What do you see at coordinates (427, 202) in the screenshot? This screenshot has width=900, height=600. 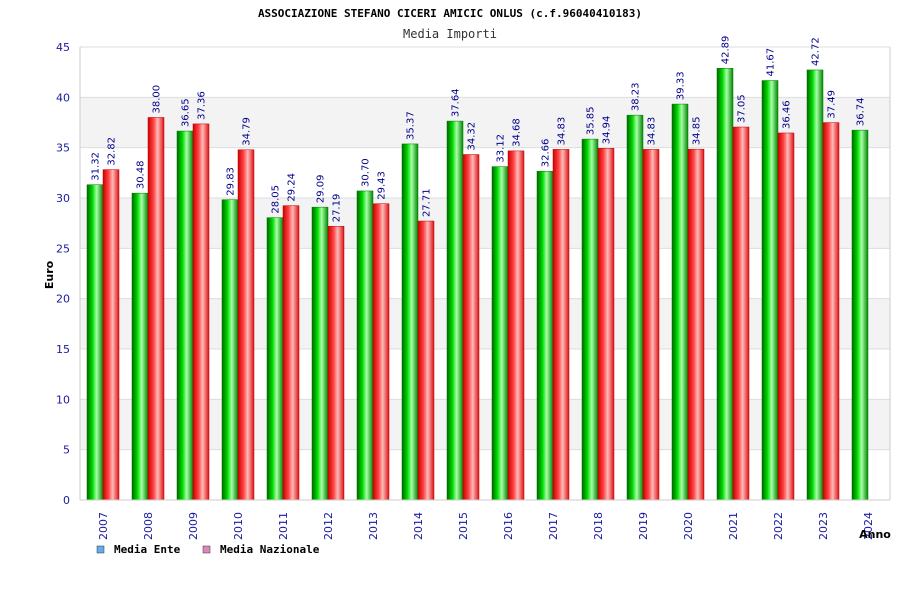 I see `data-label: 27.71` at bounding box center [427, 202].